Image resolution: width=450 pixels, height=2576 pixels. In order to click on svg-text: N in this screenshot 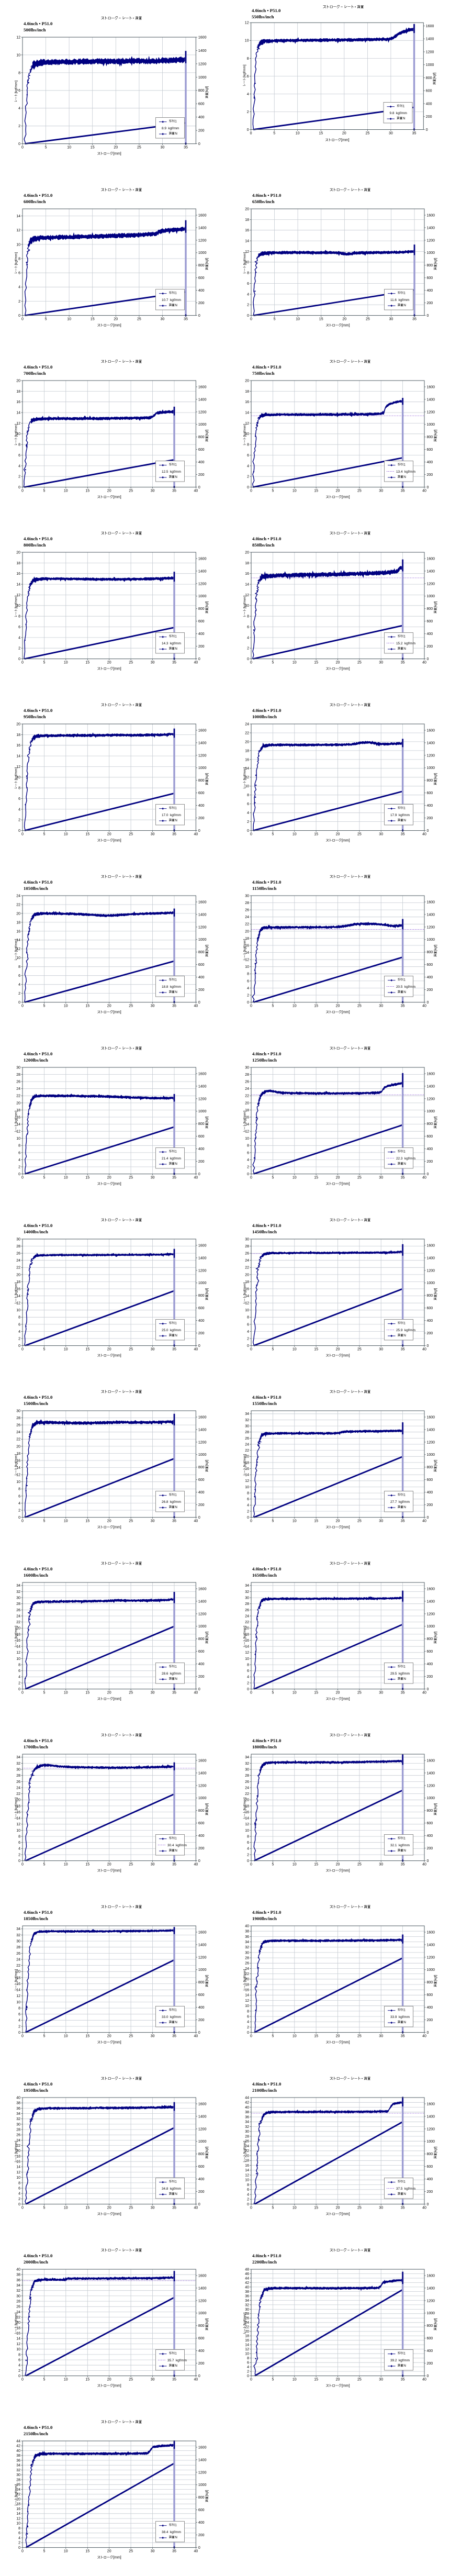, I will do `click(176, 1164)`.